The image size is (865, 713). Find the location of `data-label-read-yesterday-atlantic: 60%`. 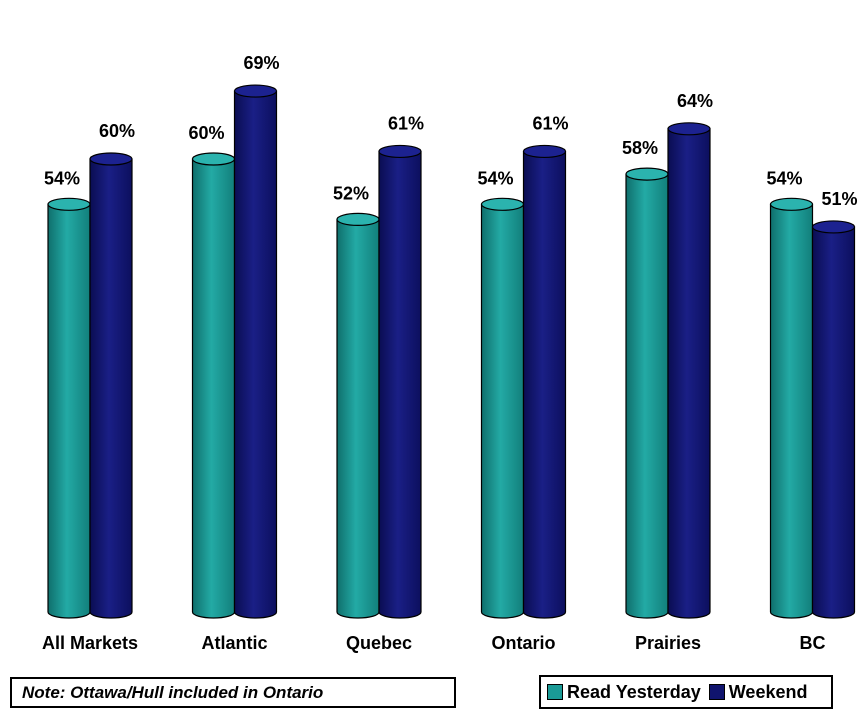

data-label-read-yesterday-atlantic: 60% is located at coordinates (206, 133).